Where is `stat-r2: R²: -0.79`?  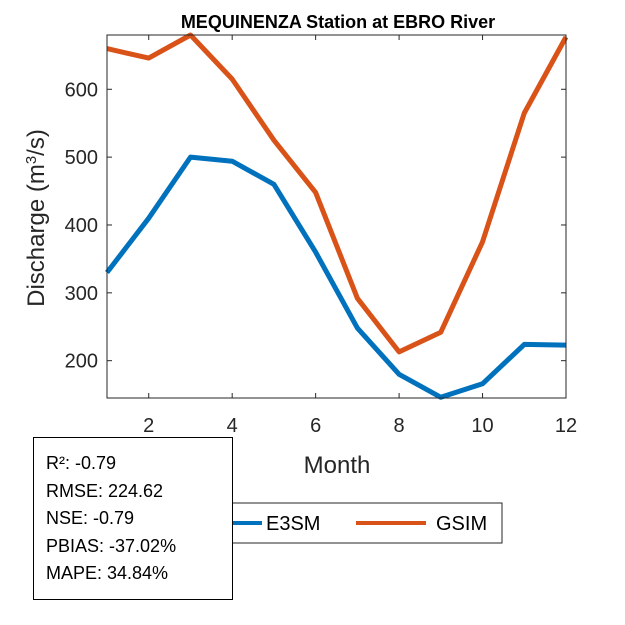 stat-r2: R²: -0.79 is located at coordinates (81, 463).